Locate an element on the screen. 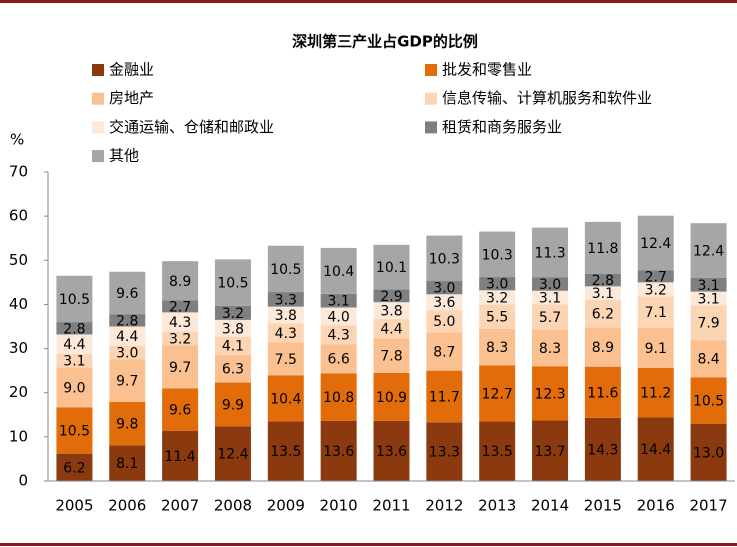 This screenshot has height=547, width=737. value-label: 6.6 is located at coordinates (339, 360).